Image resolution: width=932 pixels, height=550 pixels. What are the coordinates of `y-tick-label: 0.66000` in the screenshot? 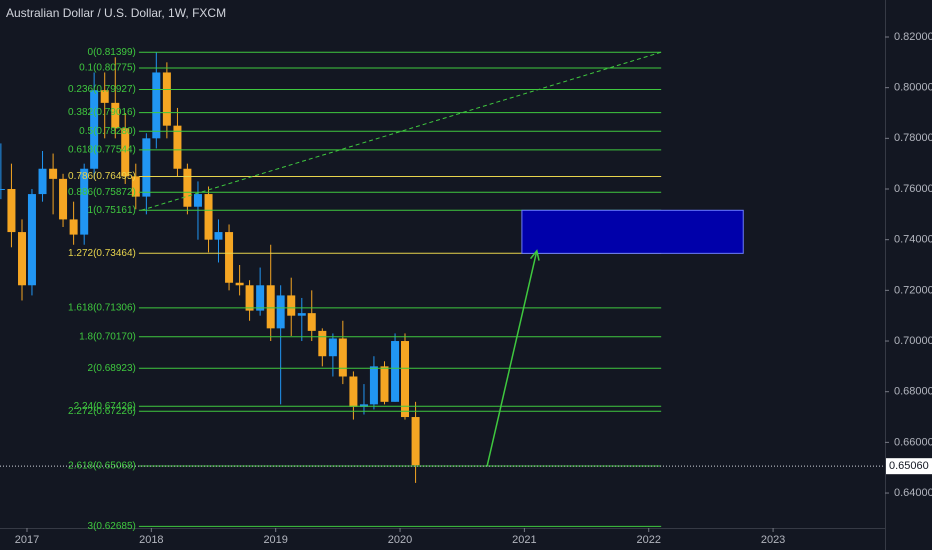 It's located at (913, 442).